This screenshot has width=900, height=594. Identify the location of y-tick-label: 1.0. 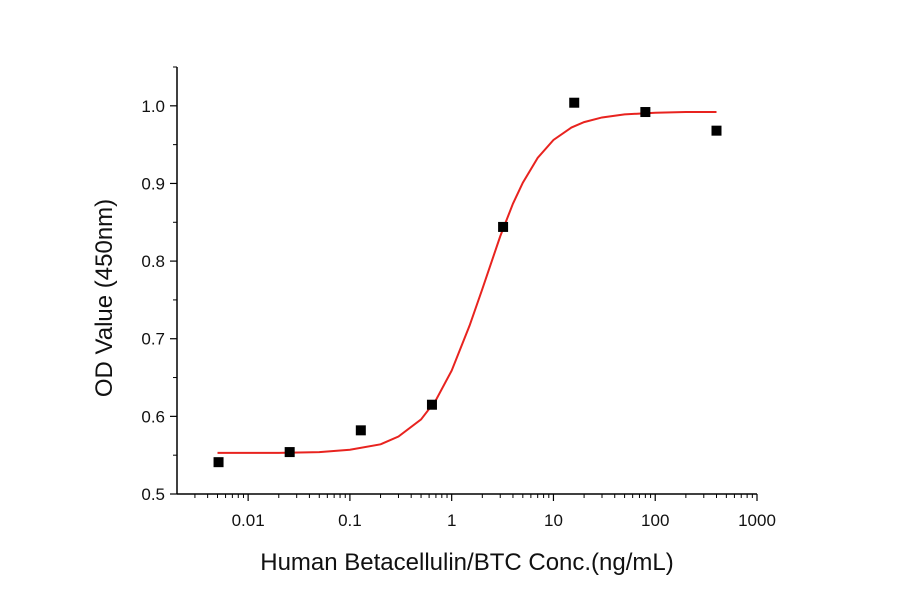
(153, 106).